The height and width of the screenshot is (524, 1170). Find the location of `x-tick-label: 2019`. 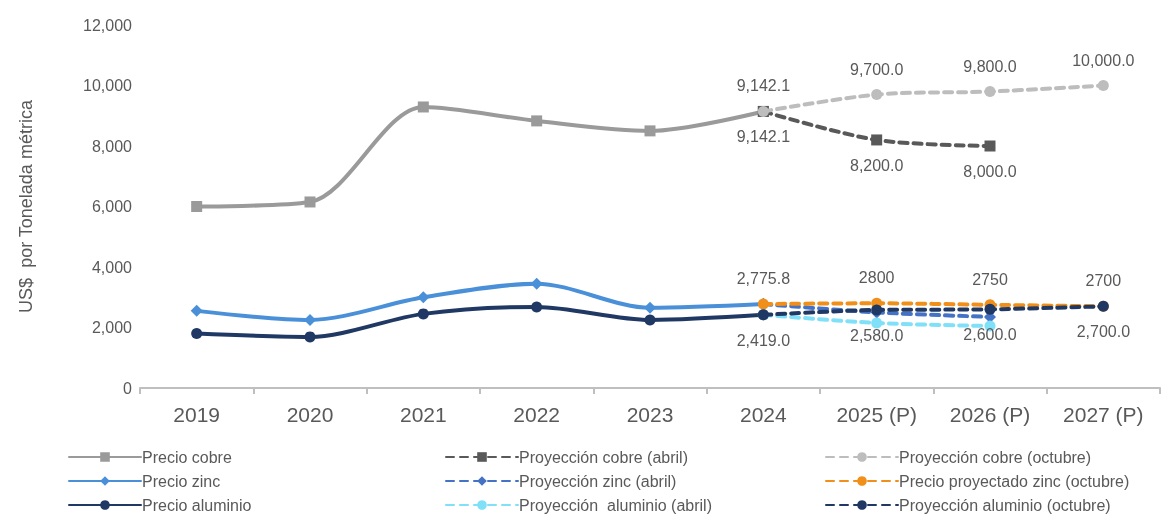

x-tick-label: 2019 is located at coordinates (197, 414).